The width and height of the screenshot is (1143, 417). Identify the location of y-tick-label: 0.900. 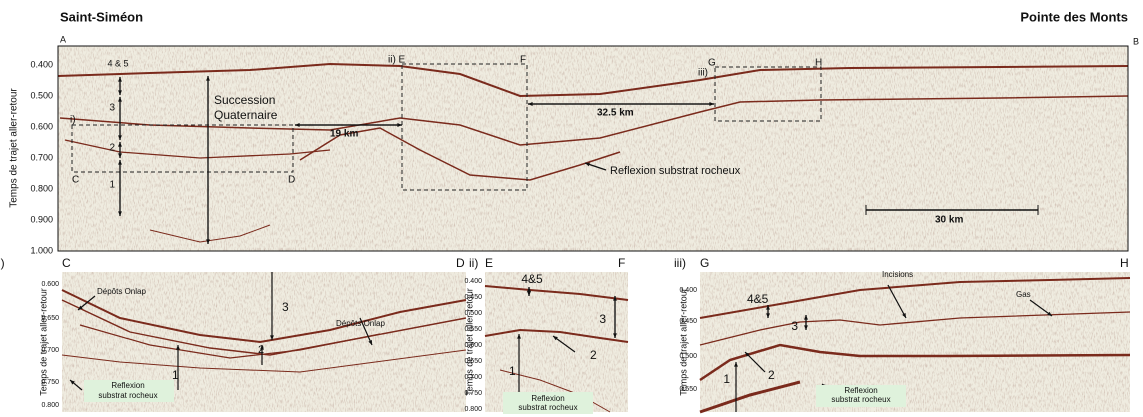
(41, 219).